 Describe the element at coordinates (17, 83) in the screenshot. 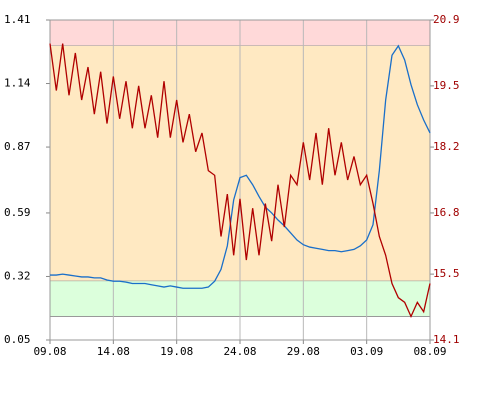

I see `y-tick-label: 1.14` at that location.